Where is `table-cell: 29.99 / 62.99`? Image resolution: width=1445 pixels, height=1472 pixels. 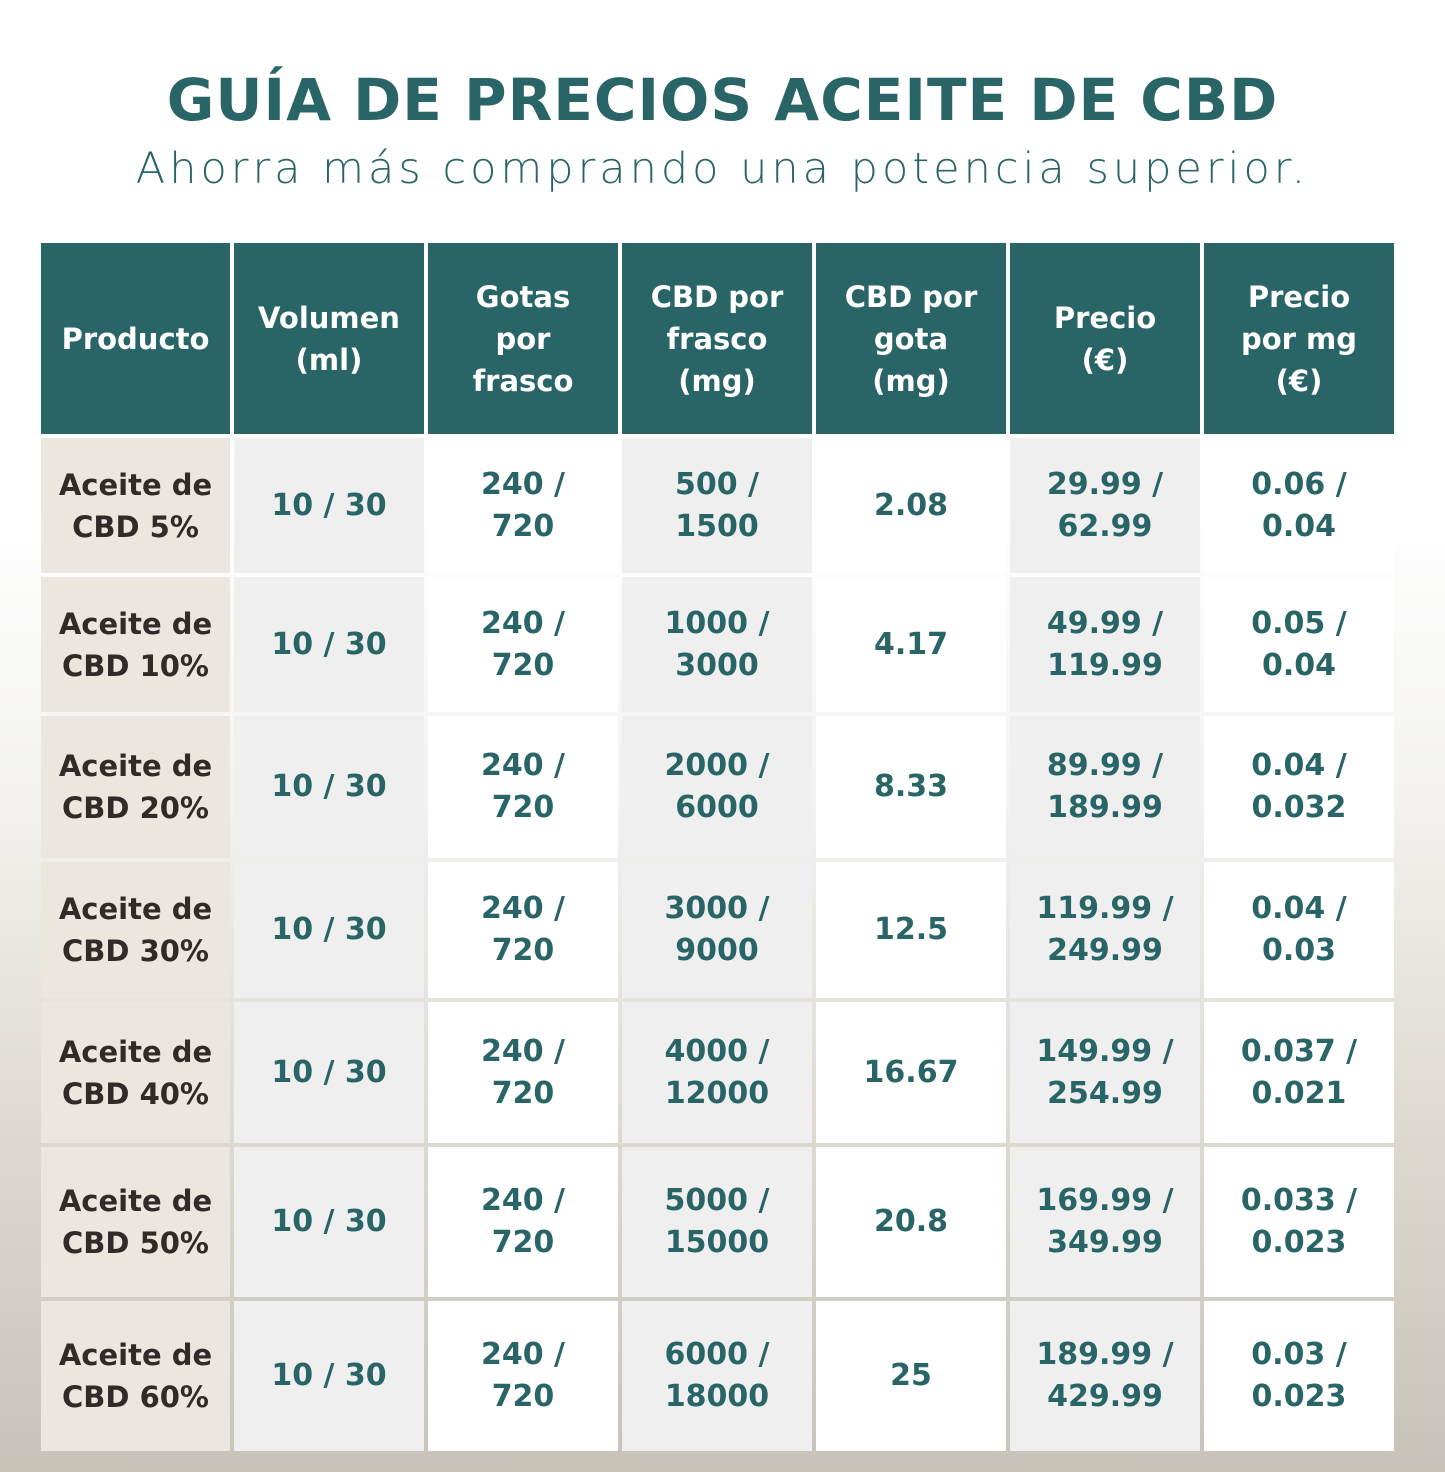 table-cell: 29.99 / 62.99 is located at coordinates (1105, 505).